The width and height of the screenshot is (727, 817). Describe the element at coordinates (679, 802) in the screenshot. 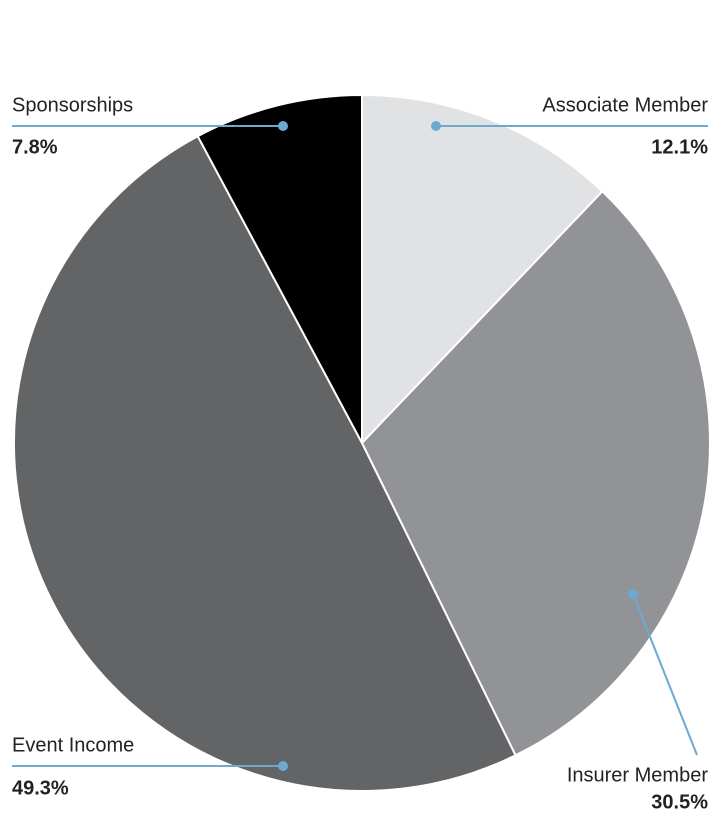

I see `slice-value-label: 30.5%` at that location.